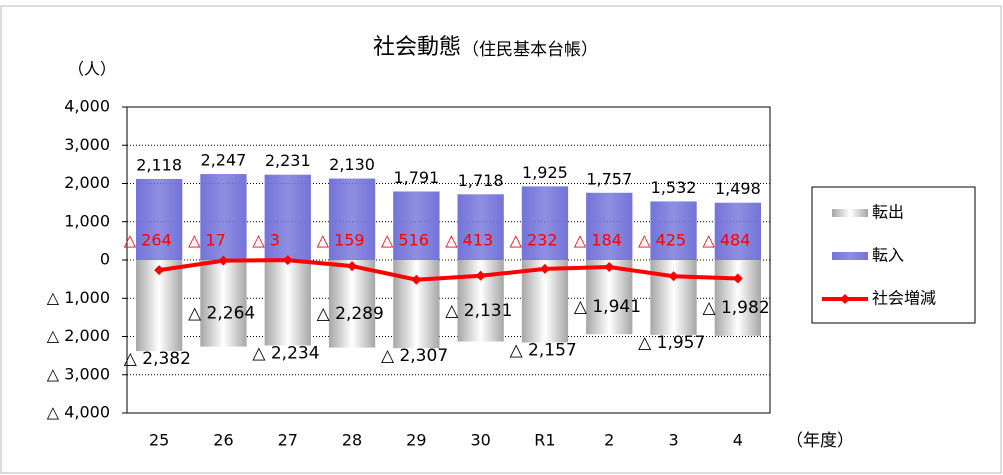  Describe the element at coordinates (288, 440) in the screenshot. I see `x-tick-label: 27` at that location.